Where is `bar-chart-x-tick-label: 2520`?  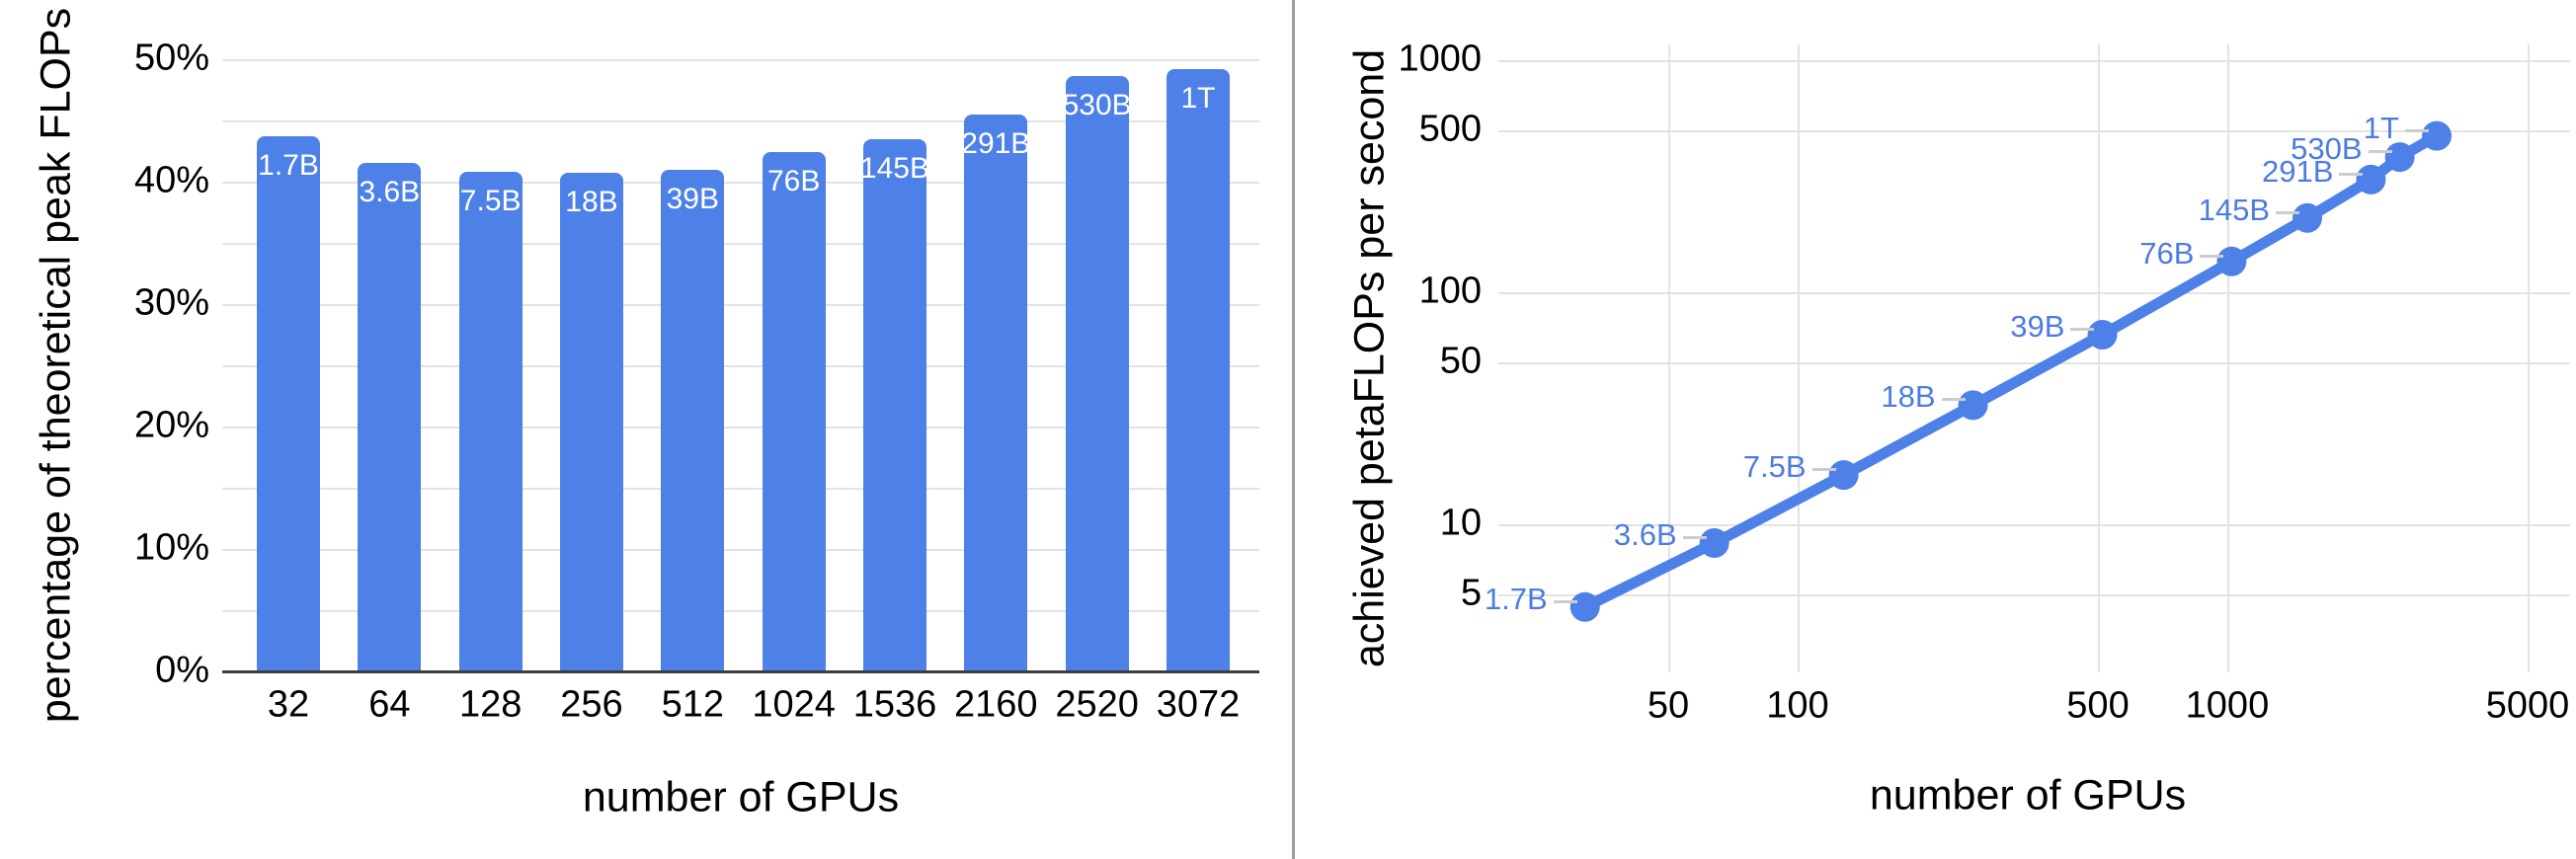
bar-chart-x-tick-label: 2520 is located at coordinates (1097, 705).